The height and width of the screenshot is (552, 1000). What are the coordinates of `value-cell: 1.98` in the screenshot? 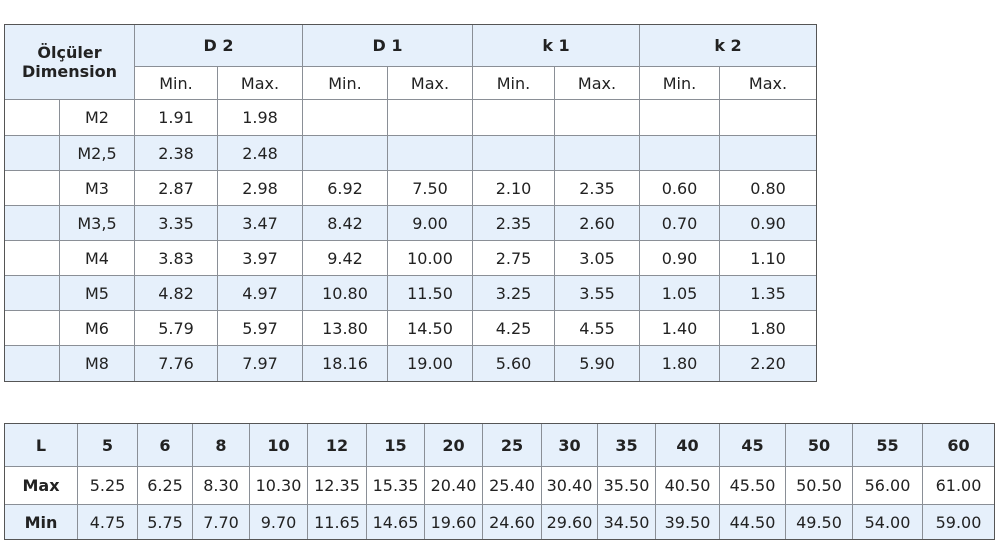 It's located at (260, 117).